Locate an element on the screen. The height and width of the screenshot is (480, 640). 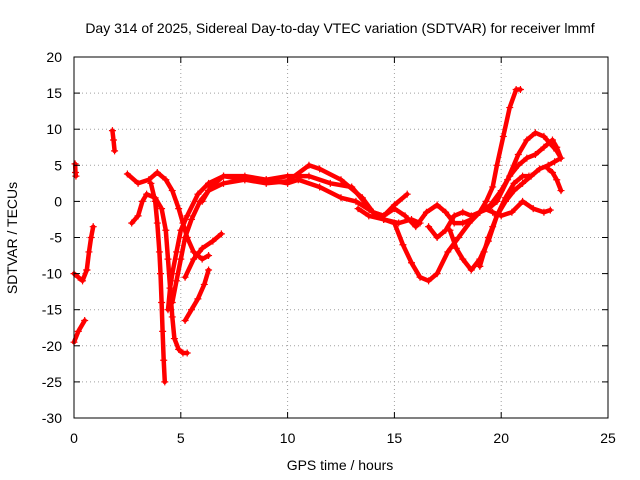
y-tick-labels: -30 -25 -20 -15 -10 -5 0 5 10 15 20 is located at coordinates (52, 237).